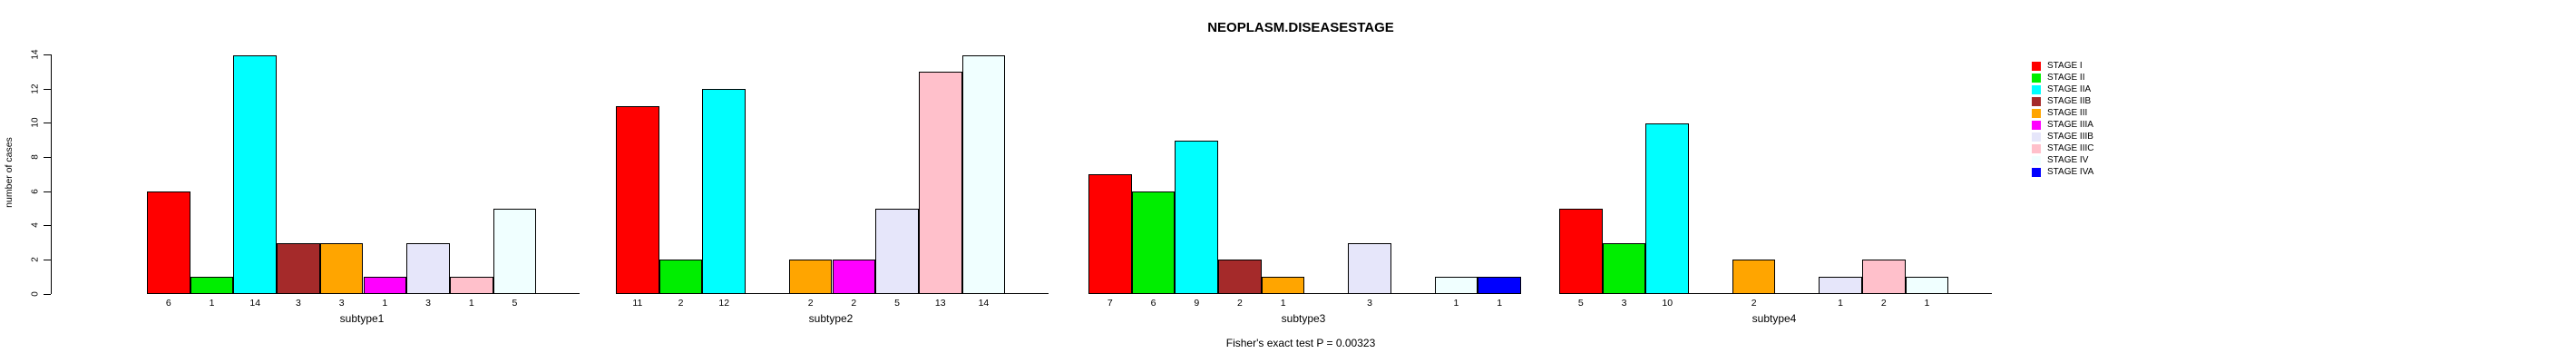  What do you see at coordinates (35, 259) in the screenshot?
I see `y-tick-label: 2` at bounding box center [35, 259].